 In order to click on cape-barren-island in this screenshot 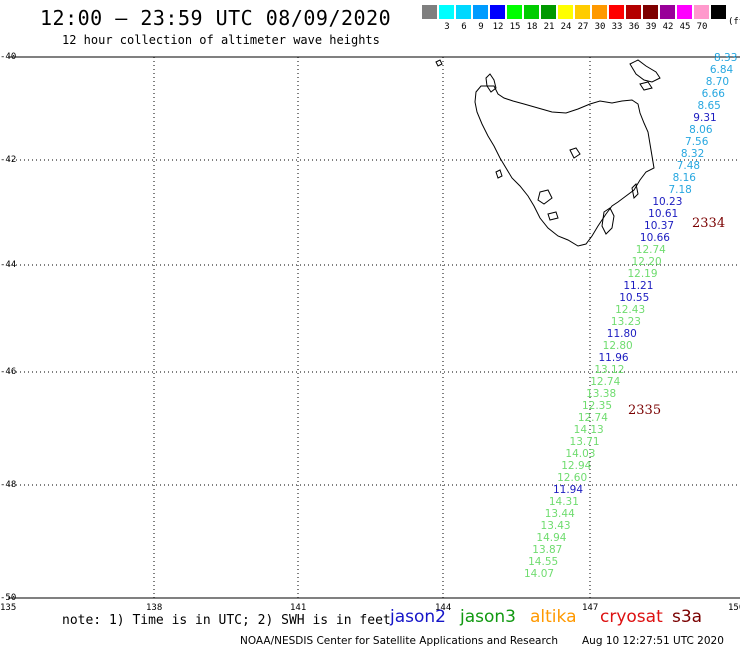, I will do `click(646, 86)`.